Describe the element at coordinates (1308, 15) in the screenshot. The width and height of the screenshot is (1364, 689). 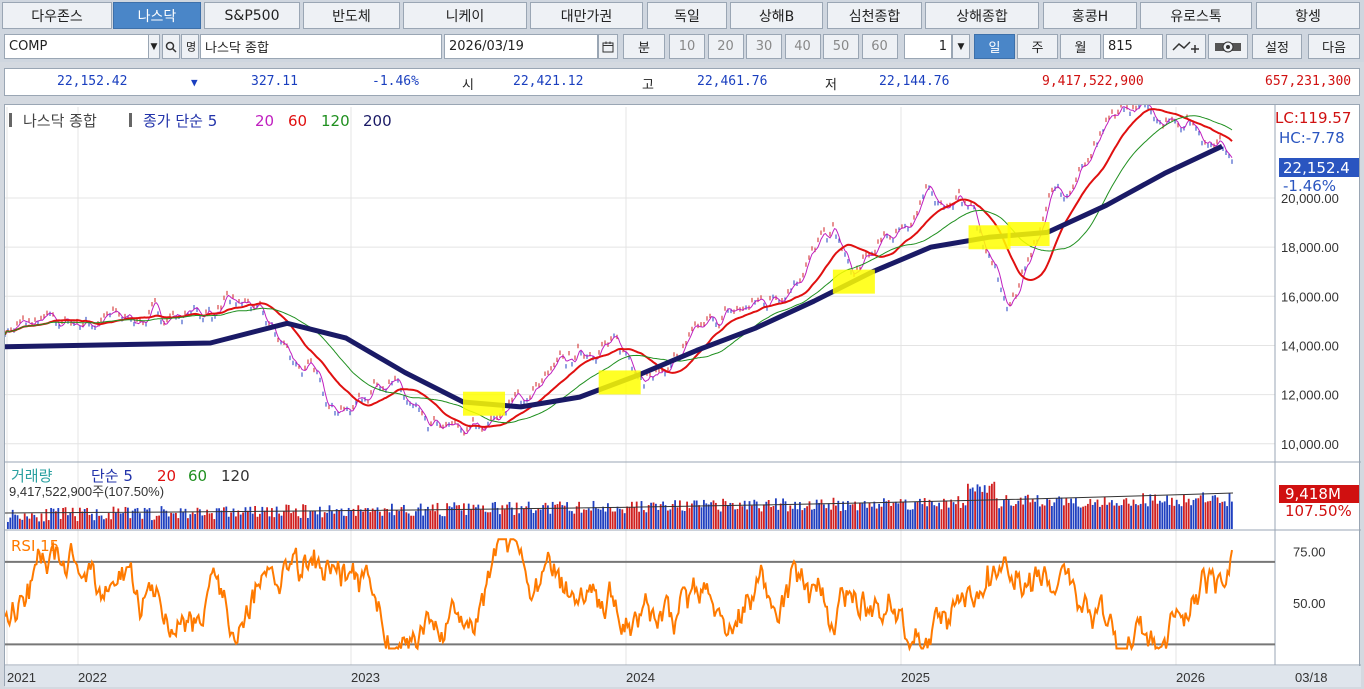
I see `tab-market-13: 항셍` at that location.